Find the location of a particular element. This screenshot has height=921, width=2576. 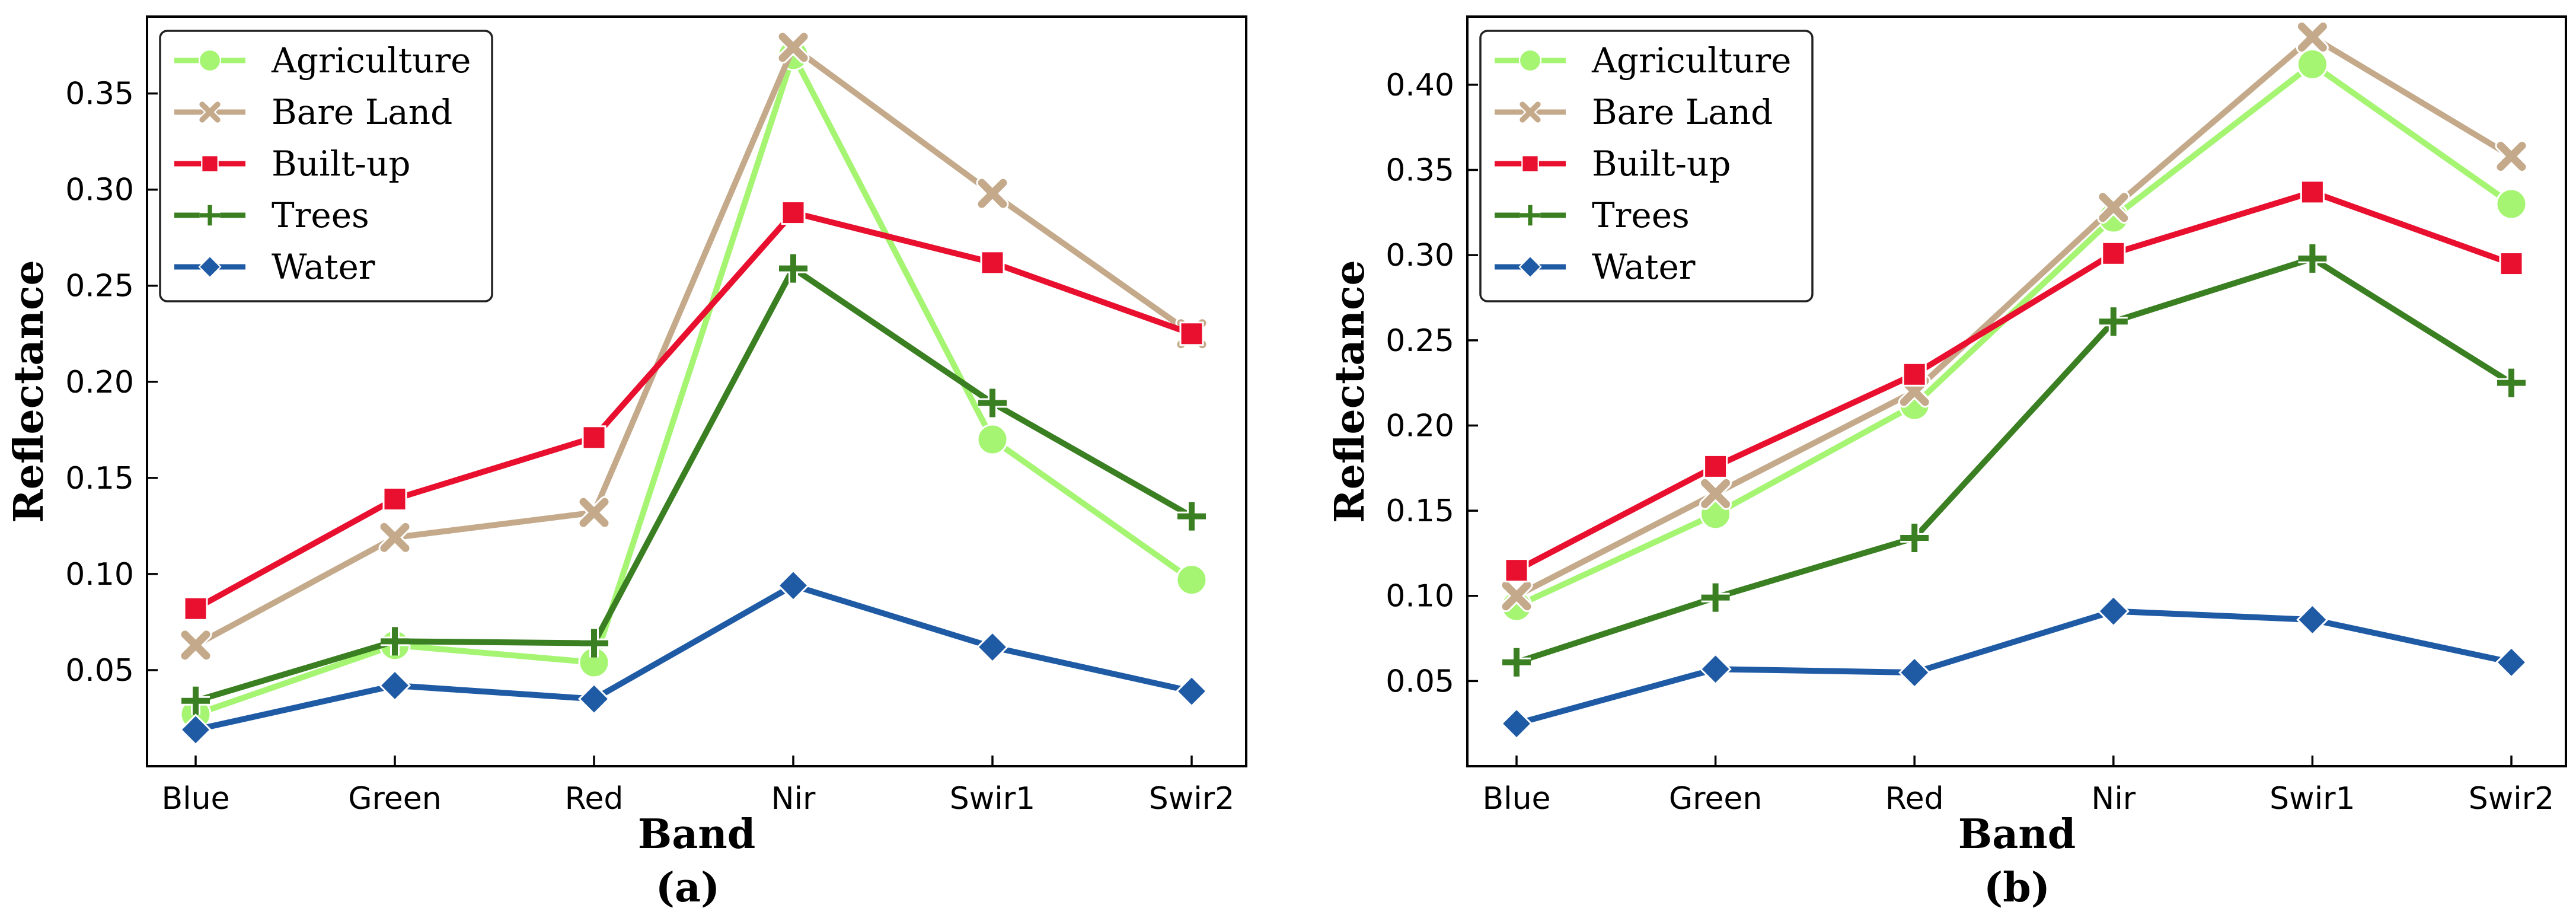

legend-marker-bare-land is located at coordinates (1530, 112).